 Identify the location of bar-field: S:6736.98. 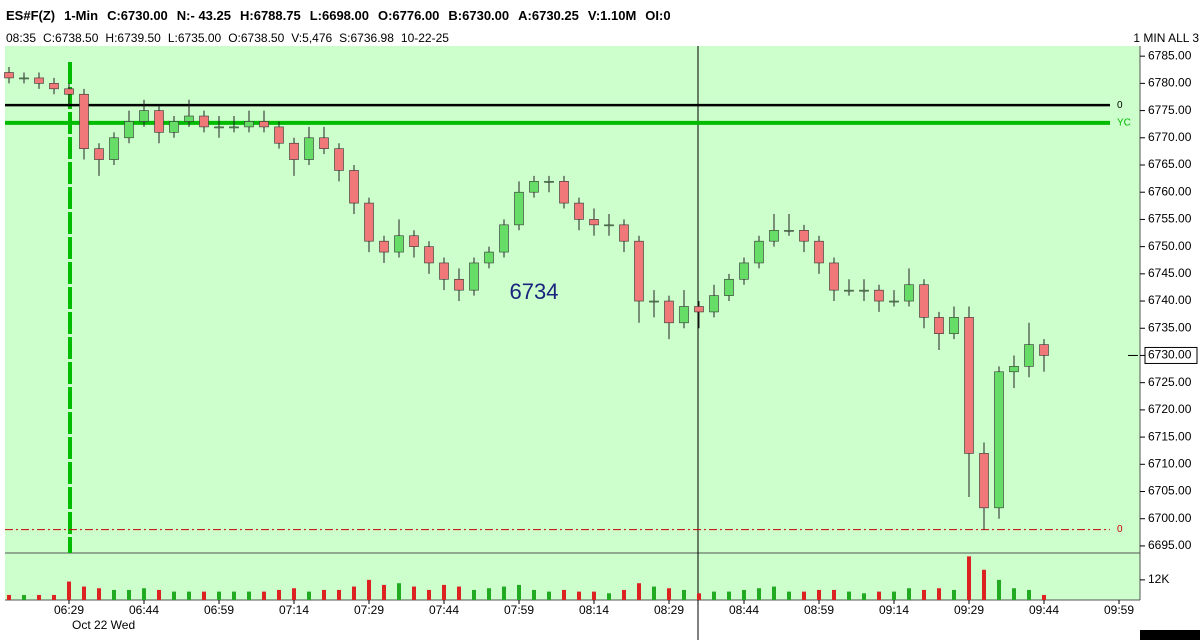
(366, 38).